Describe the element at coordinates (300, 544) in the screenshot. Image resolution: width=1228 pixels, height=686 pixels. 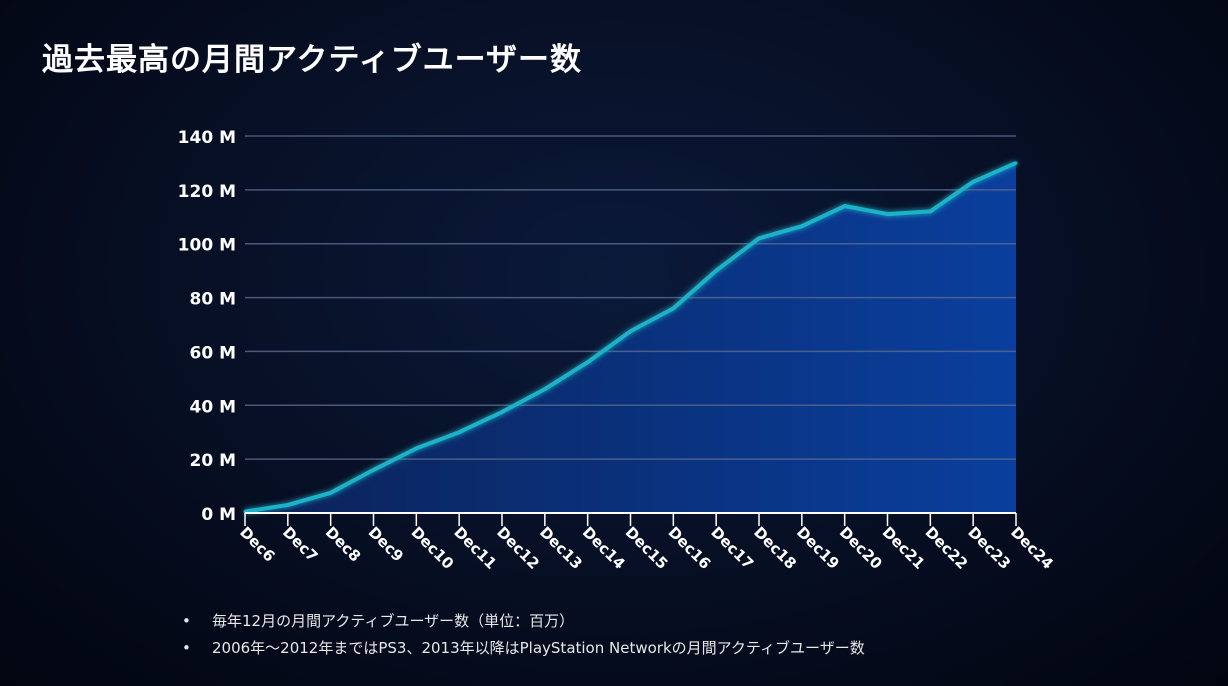
I see `x-tick-label: Dec7` at that location.